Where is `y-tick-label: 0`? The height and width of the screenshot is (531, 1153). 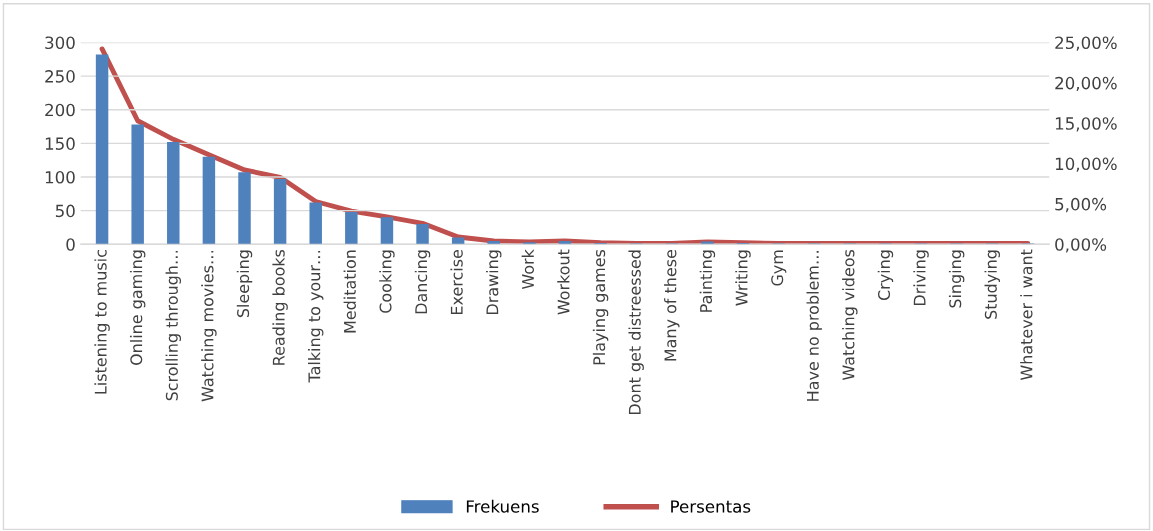
y-tick-label: 0 is located at coordinates (70, 244).